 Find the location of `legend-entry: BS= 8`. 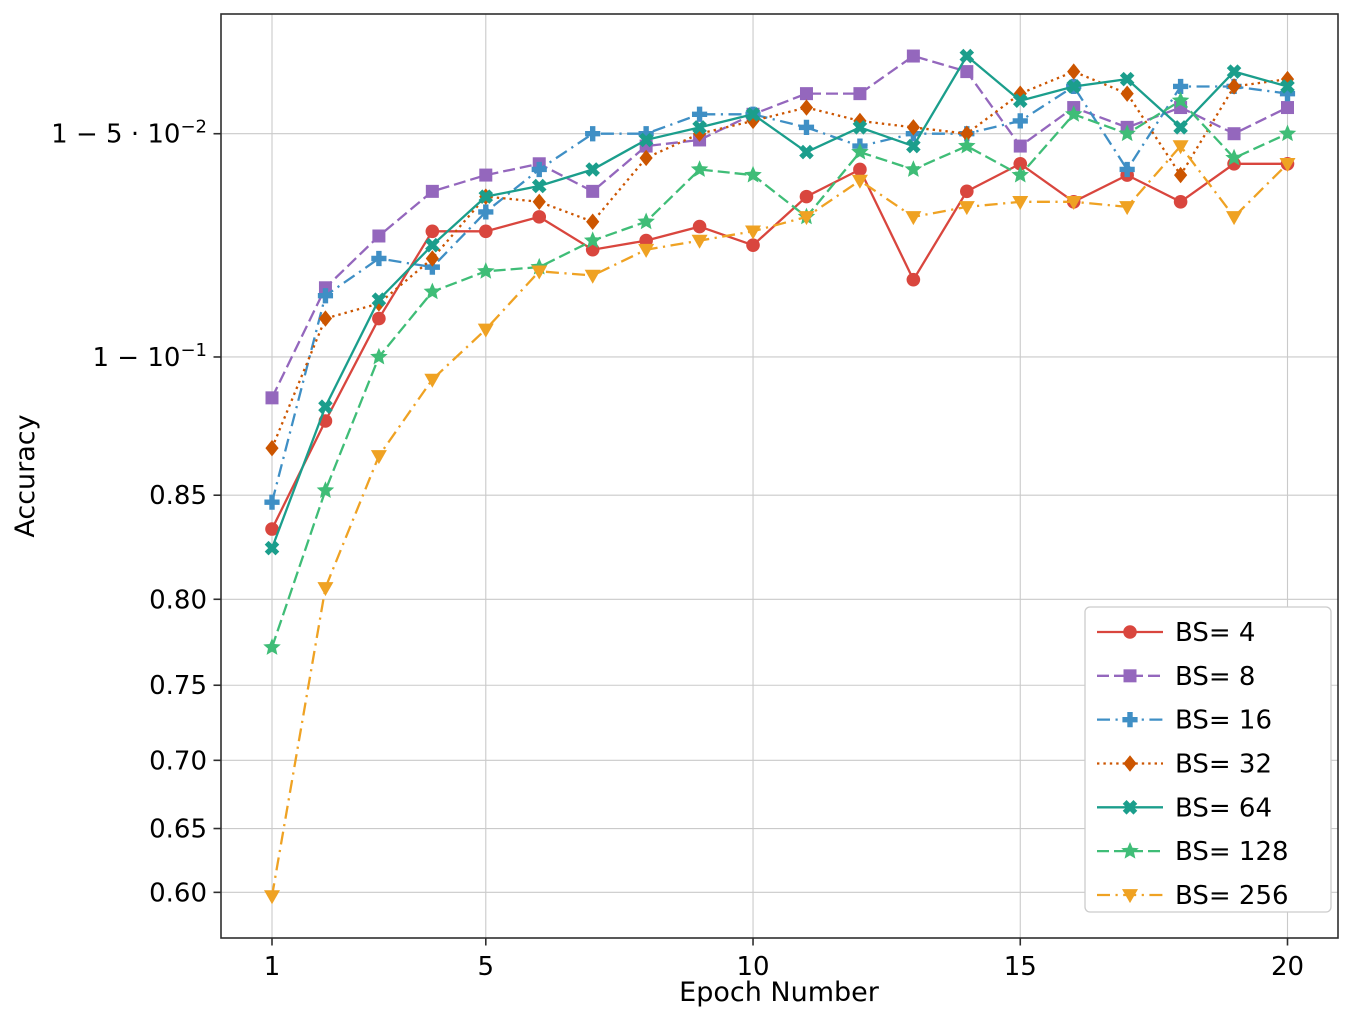

legend-entry: BS= 8 is located at coordinates (1176, 677).